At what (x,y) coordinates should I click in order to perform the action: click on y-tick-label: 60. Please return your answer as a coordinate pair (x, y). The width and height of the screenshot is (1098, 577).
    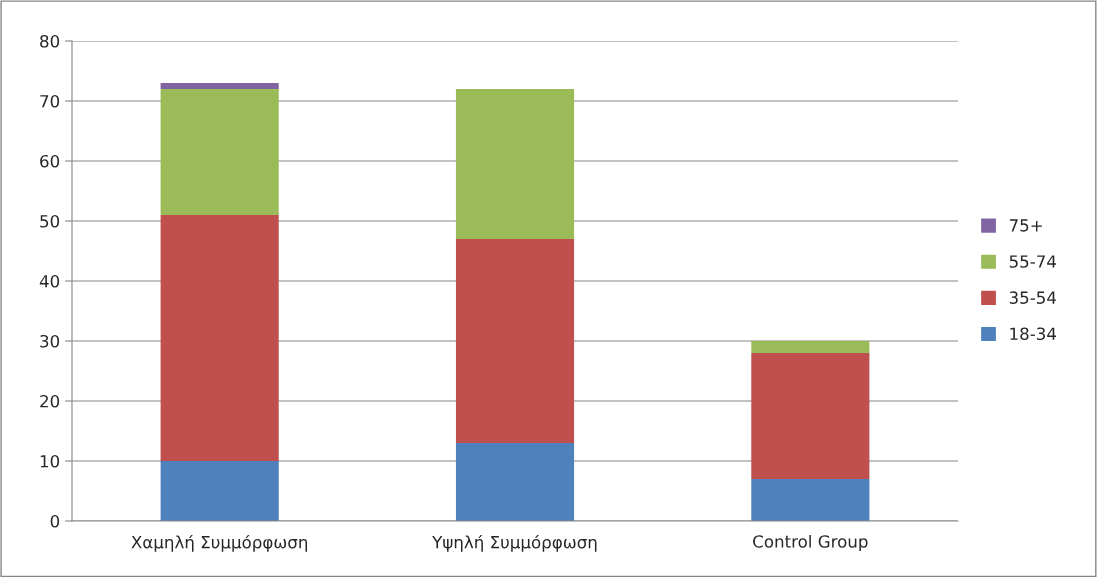
    Looking at the image, I should click on (50, 161).